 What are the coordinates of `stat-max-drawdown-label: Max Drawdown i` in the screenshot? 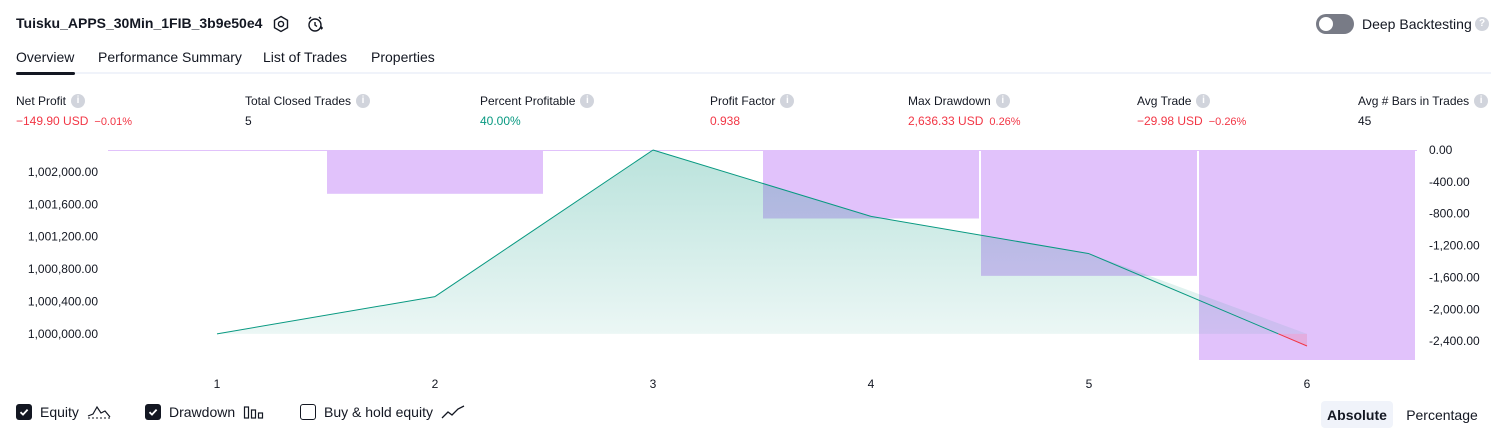 It's located at (959, 101).